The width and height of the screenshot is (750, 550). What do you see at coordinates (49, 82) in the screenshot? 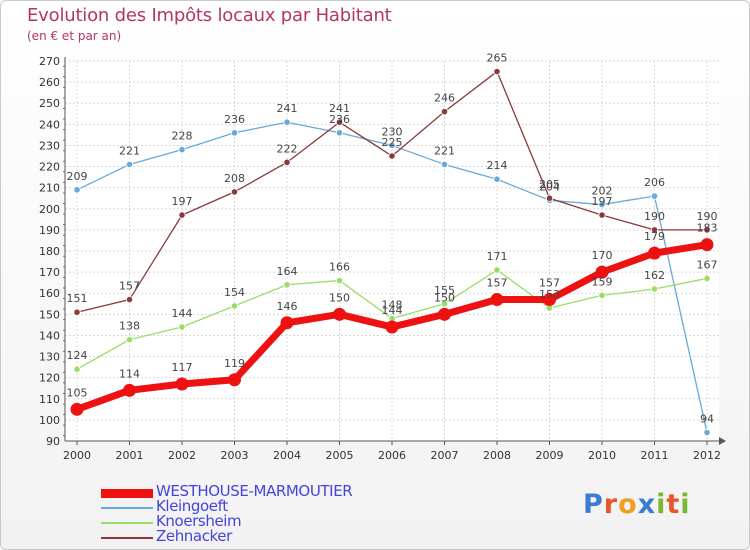
I see `y-tick-label: 260` at bounding box center [49, 82].